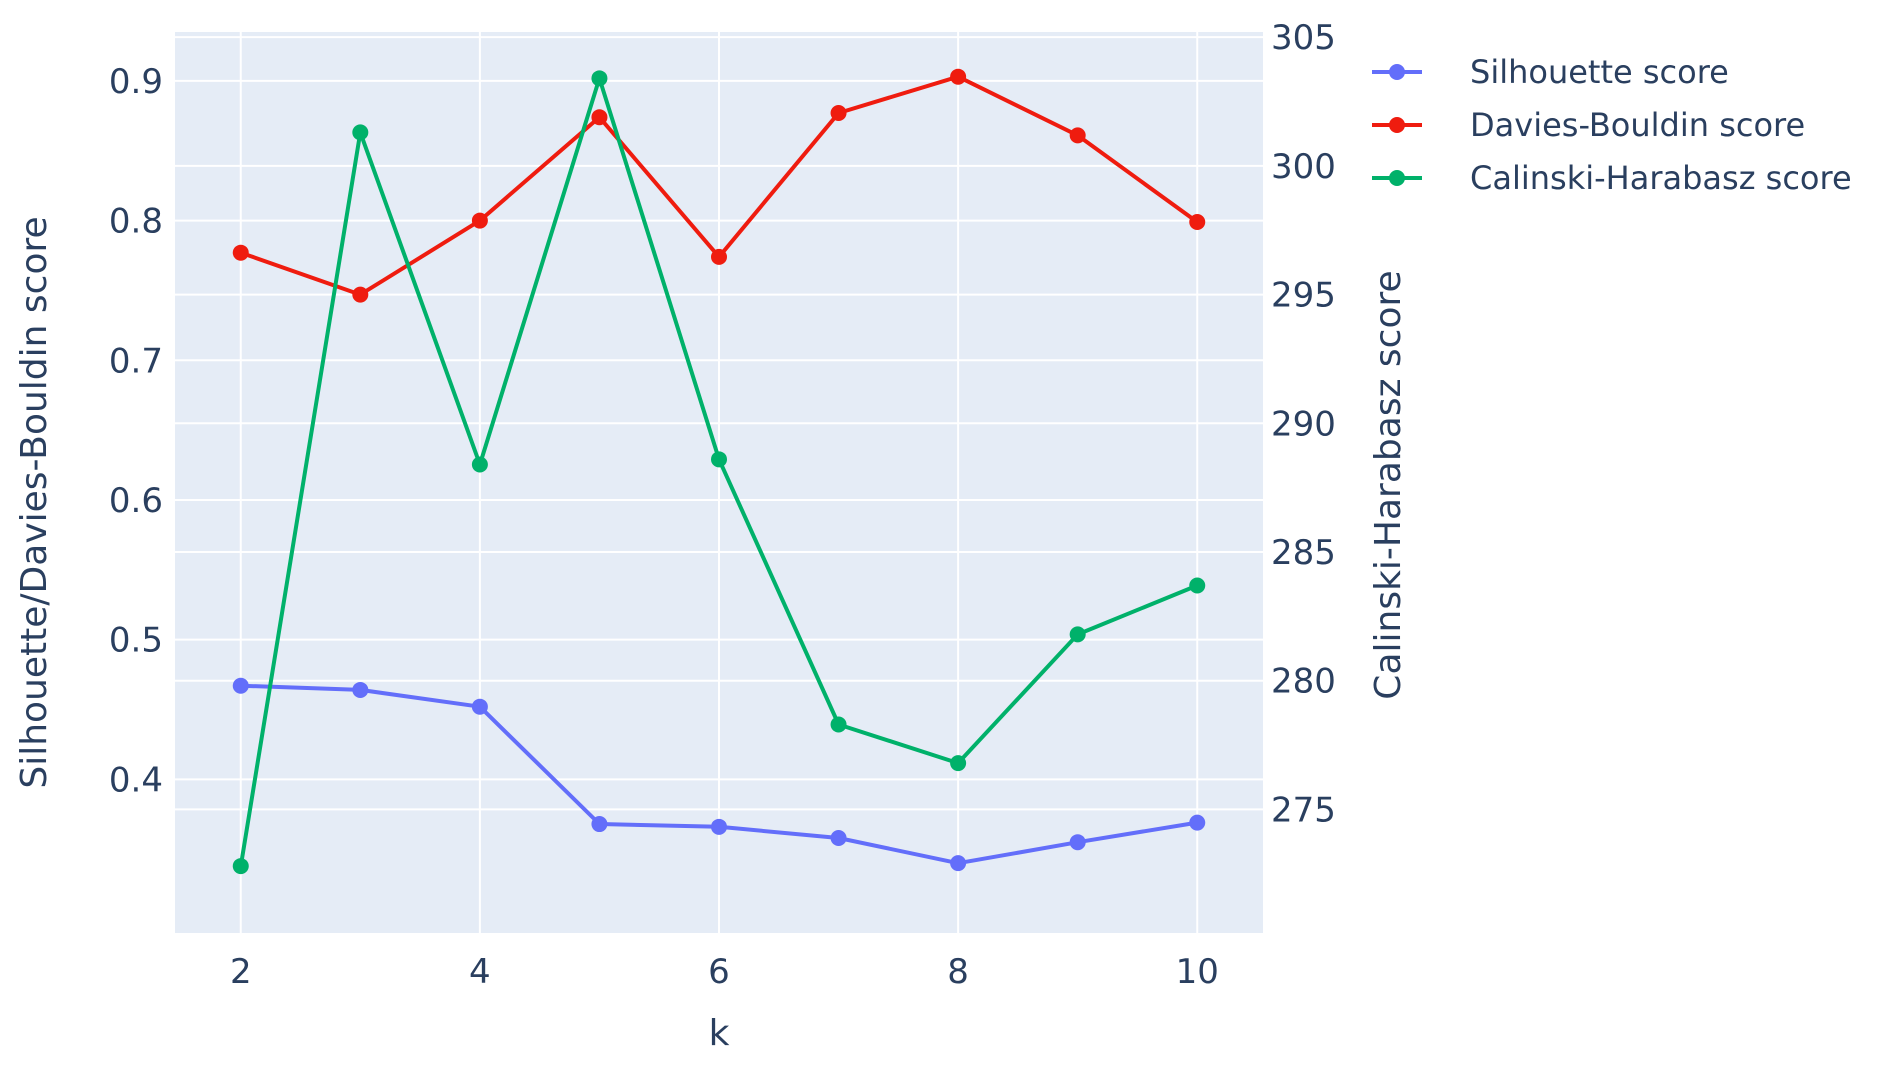 This screenshot has height=1071, width=1888. What do you see at coordinates (34, 502) in the screenshot?
I see `y-axis-title: Silhouette/Davies-Bouldin score` at bounding box center [34, 502].